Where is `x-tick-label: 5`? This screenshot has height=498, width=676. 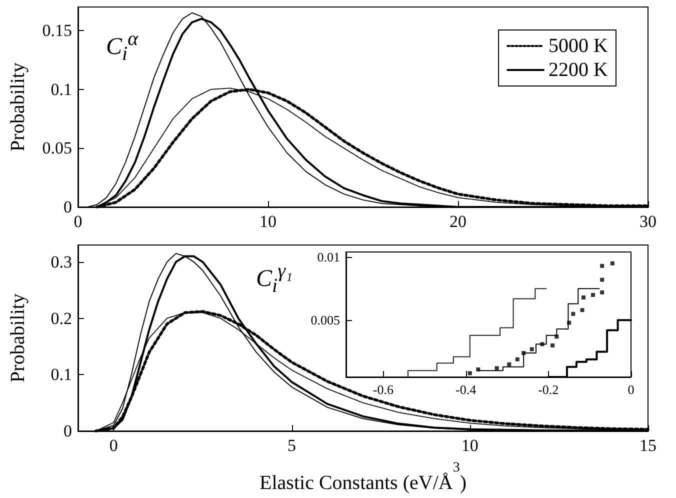
x-tick-label: 5 is located at coordinates (292, 445).